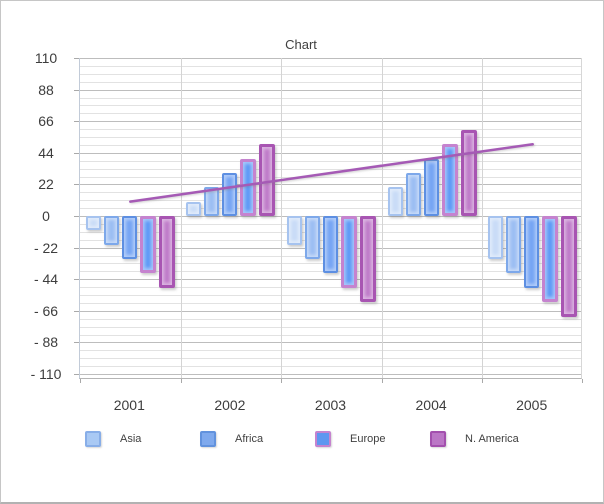 This screenshot has width=604, height=504. Describe the element at coordinates (249, 439) in the screenshot. I see `legend-label: Africa` at that location.